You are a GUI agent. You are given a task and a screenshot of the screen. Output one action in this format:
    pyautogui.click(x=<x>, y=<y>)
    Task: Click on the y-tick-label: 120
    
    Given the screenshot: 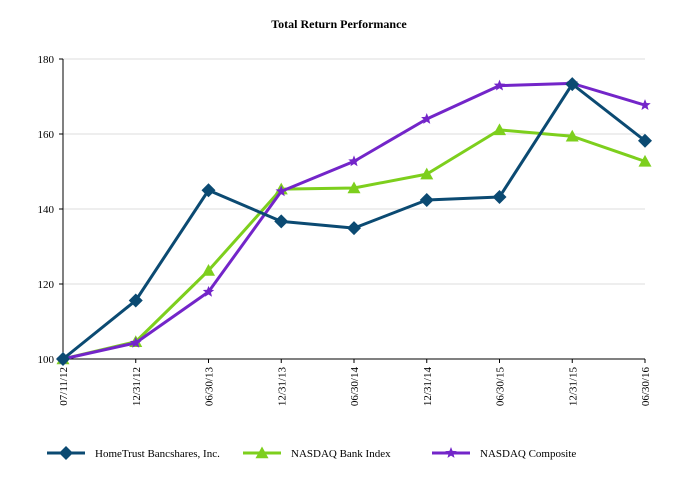 What is the action you would take?
    pyautogui.click(x=46, y=285)
    